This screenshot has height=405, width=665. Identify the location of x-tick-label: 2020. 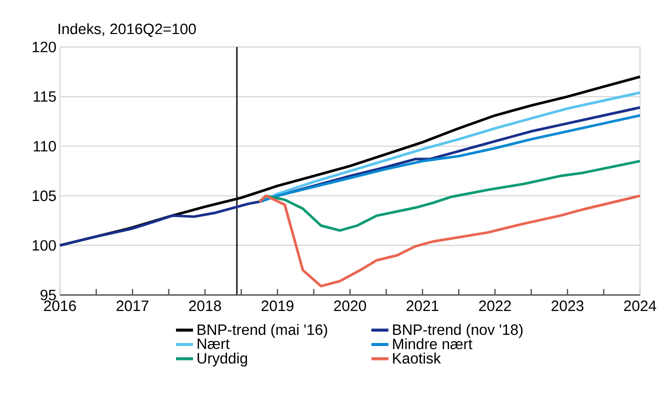
(350, 306).